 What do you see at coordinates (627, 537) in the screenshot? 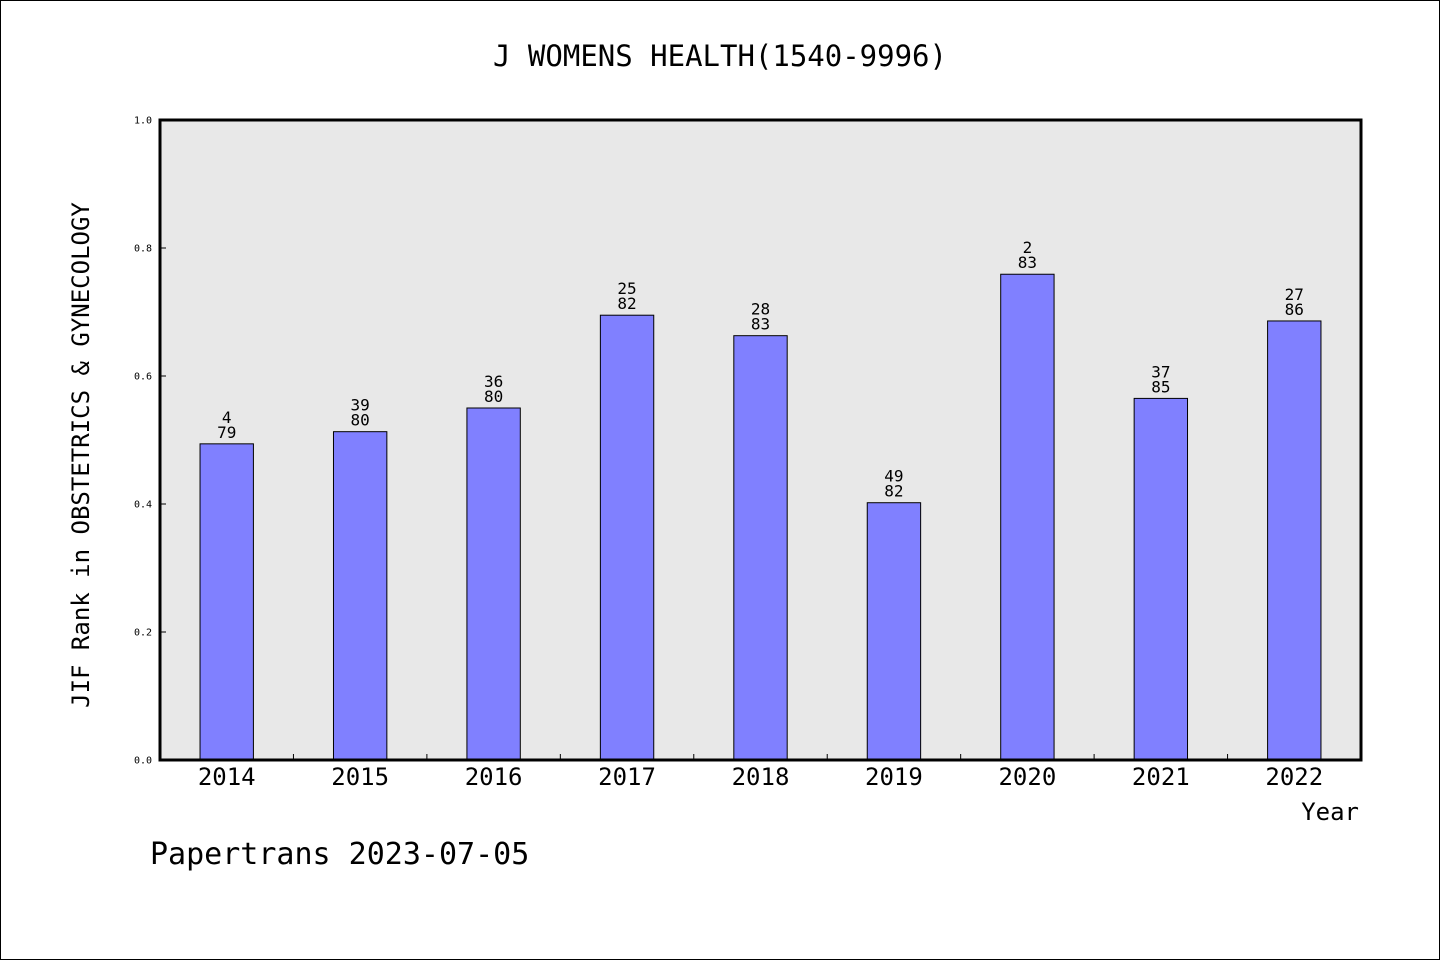
I see `bar-2017` at bounding box center [627, 537].